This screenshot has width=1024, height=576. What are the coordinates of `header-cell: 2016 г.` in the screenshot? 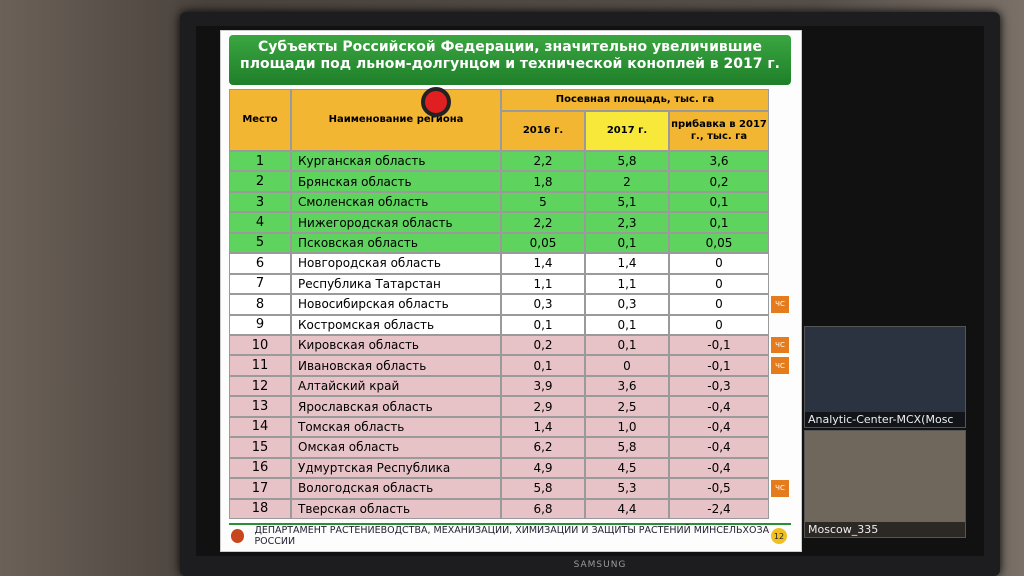 It's located at (543, 131).